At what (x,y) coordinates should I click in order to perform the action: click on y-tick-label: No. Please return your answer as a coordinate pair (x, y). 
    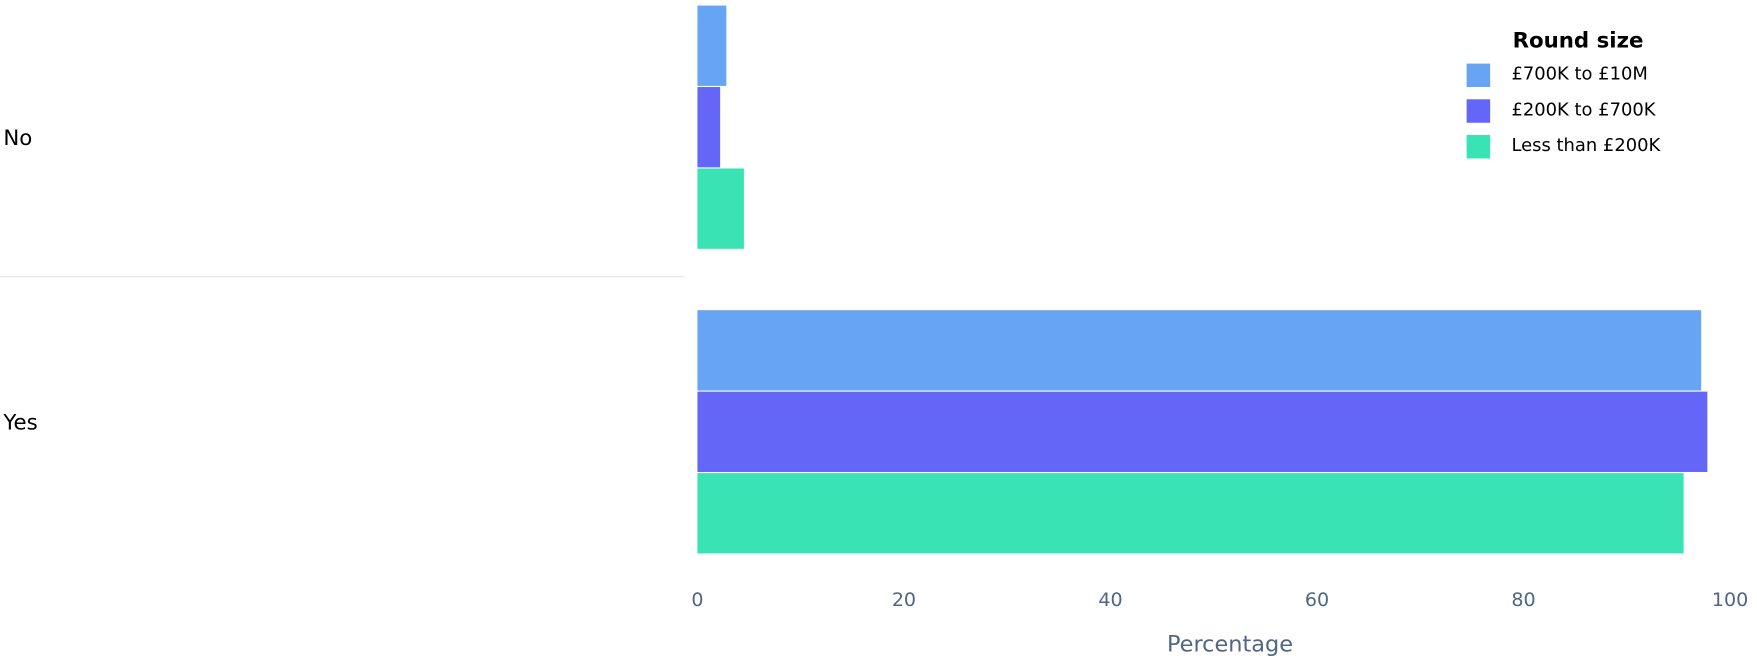
    Looking at the image, I should click on (17, 138).